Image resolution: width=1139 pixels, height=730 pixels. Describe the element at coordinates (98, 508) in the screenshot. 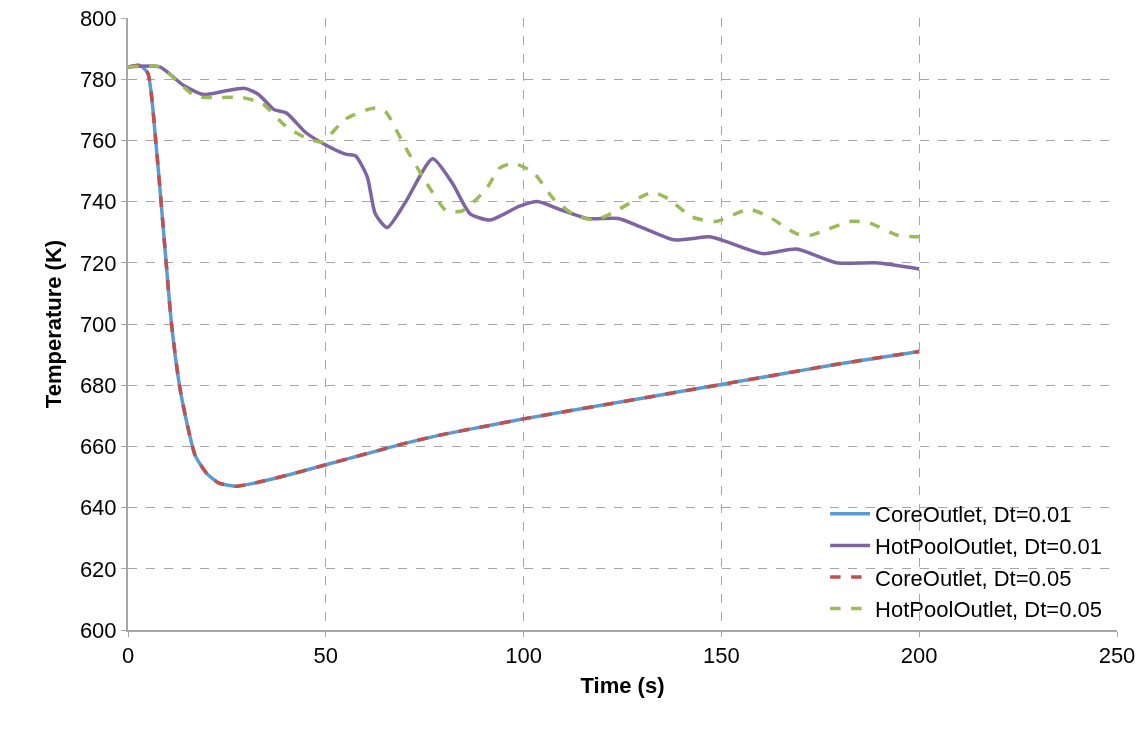

I see `y-tick-label: 640` at that location.